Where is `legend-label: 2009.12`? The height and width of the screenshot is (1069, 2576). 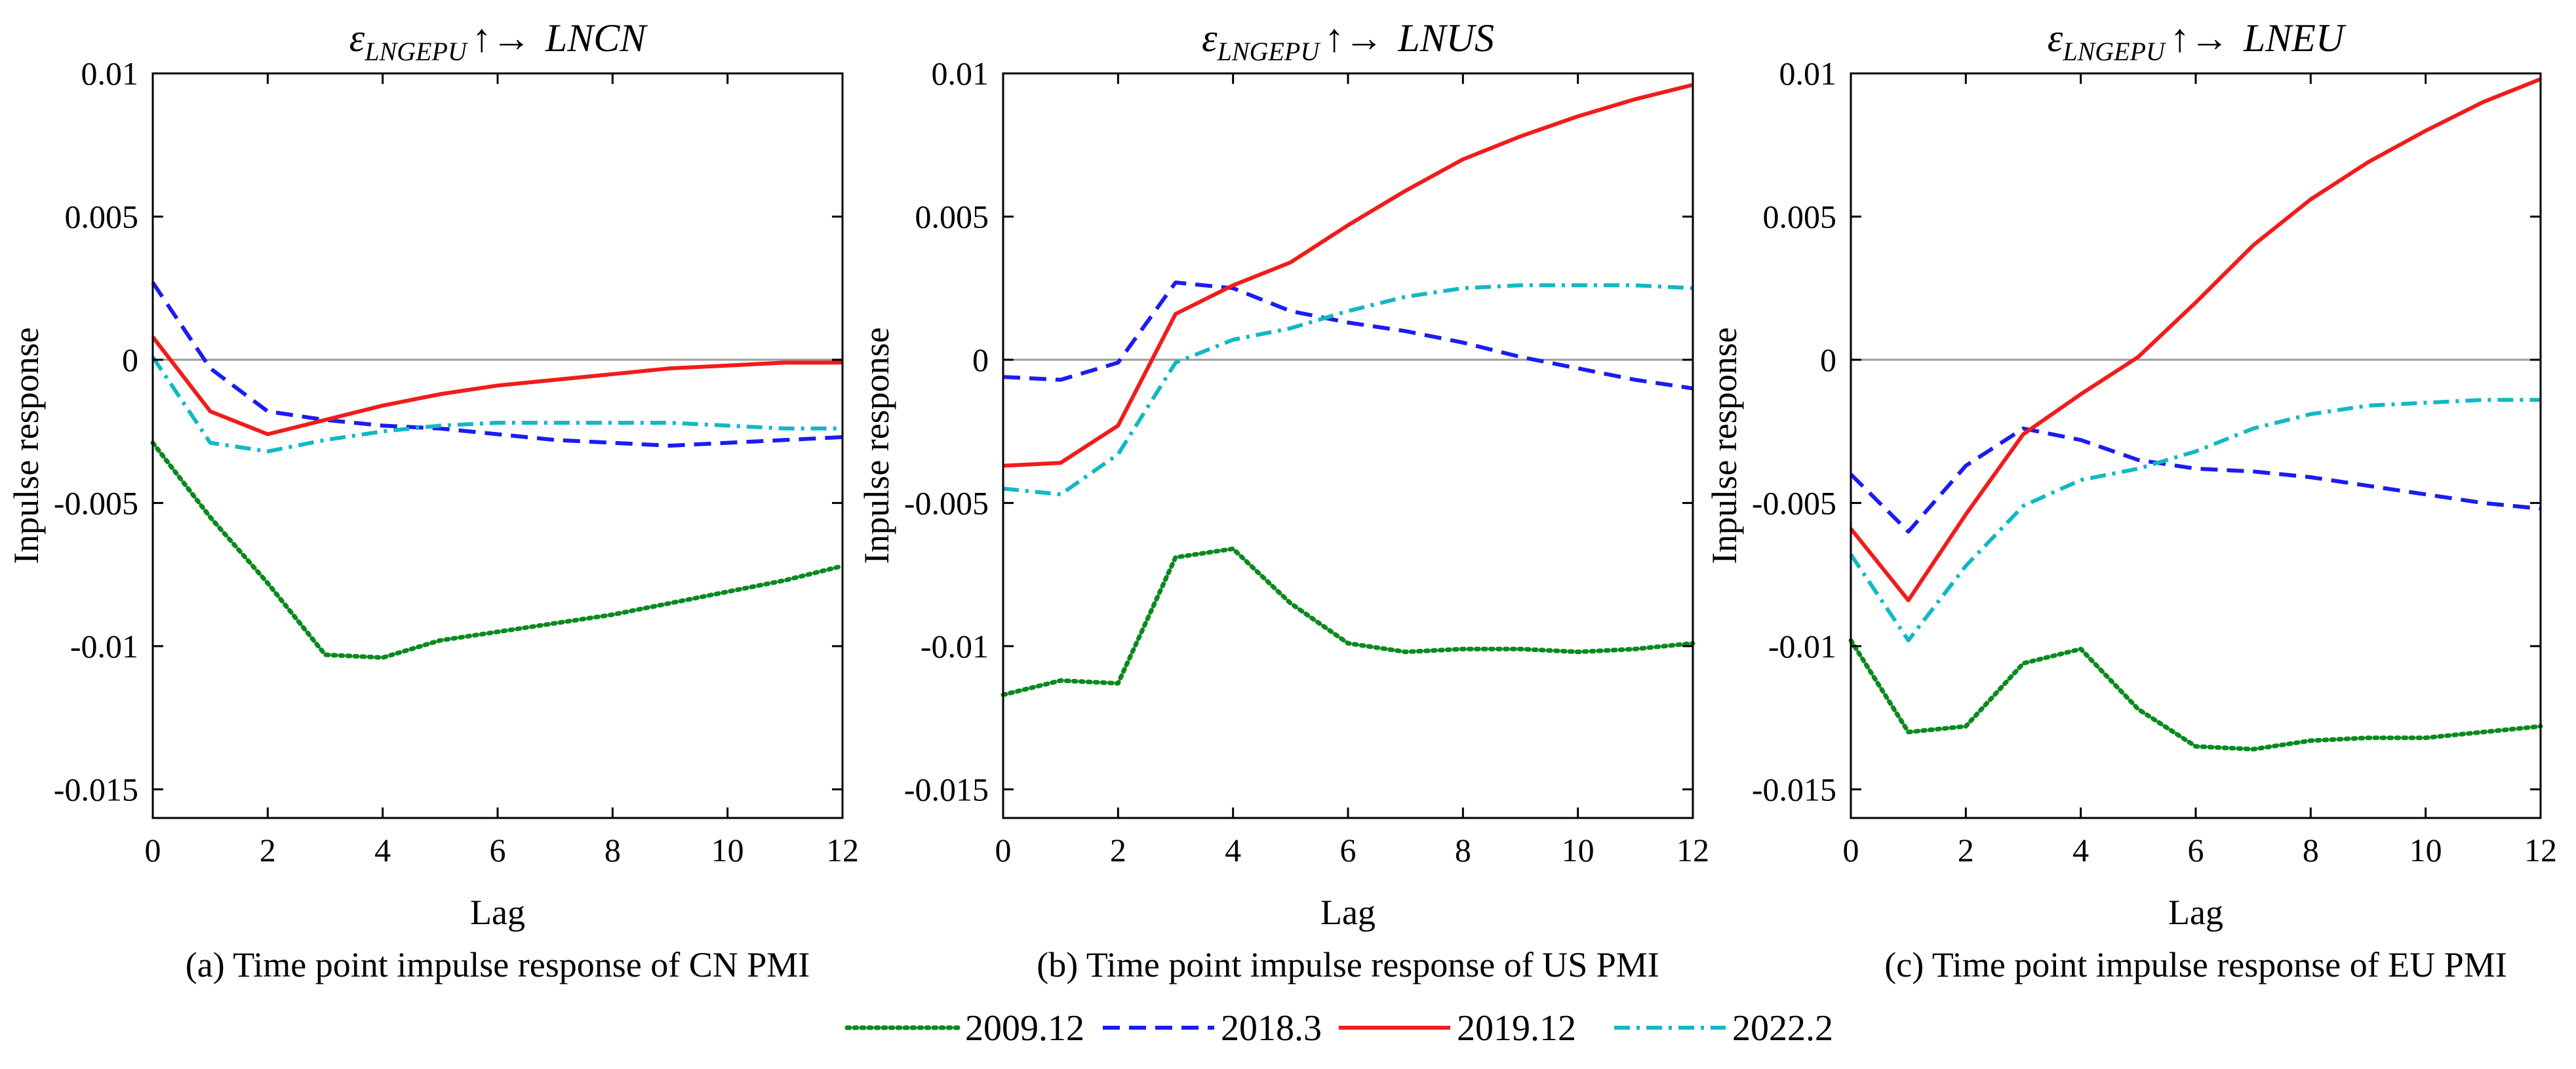
legend-label: 2009.12 is located at coordinates (1024, 1028).